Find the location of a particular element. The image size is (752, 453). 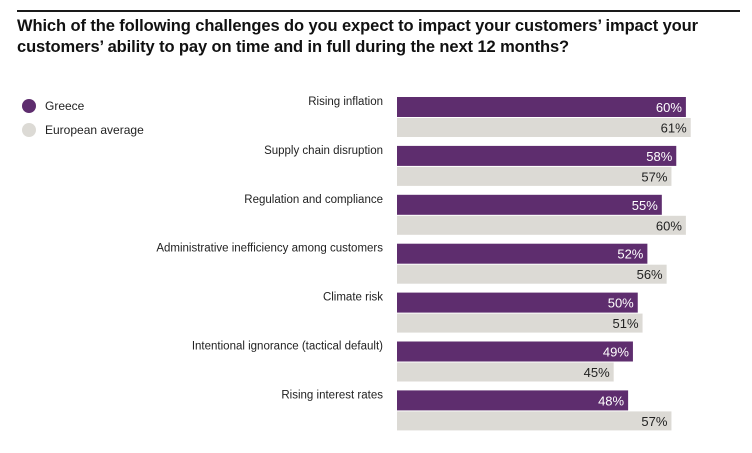

legend-label-european-average: European average is located at coordinates (94, 130).